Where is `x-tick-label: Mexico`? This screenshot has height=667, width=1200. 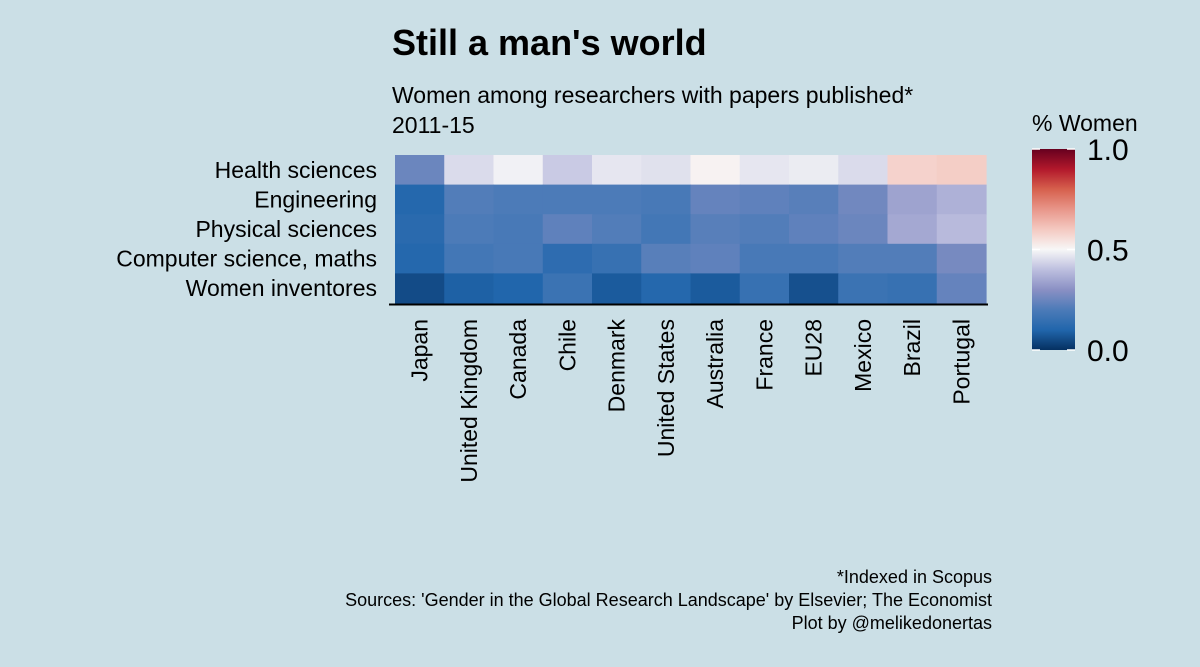 x-tick-label: Mexico is located at coordinates (863, 355).